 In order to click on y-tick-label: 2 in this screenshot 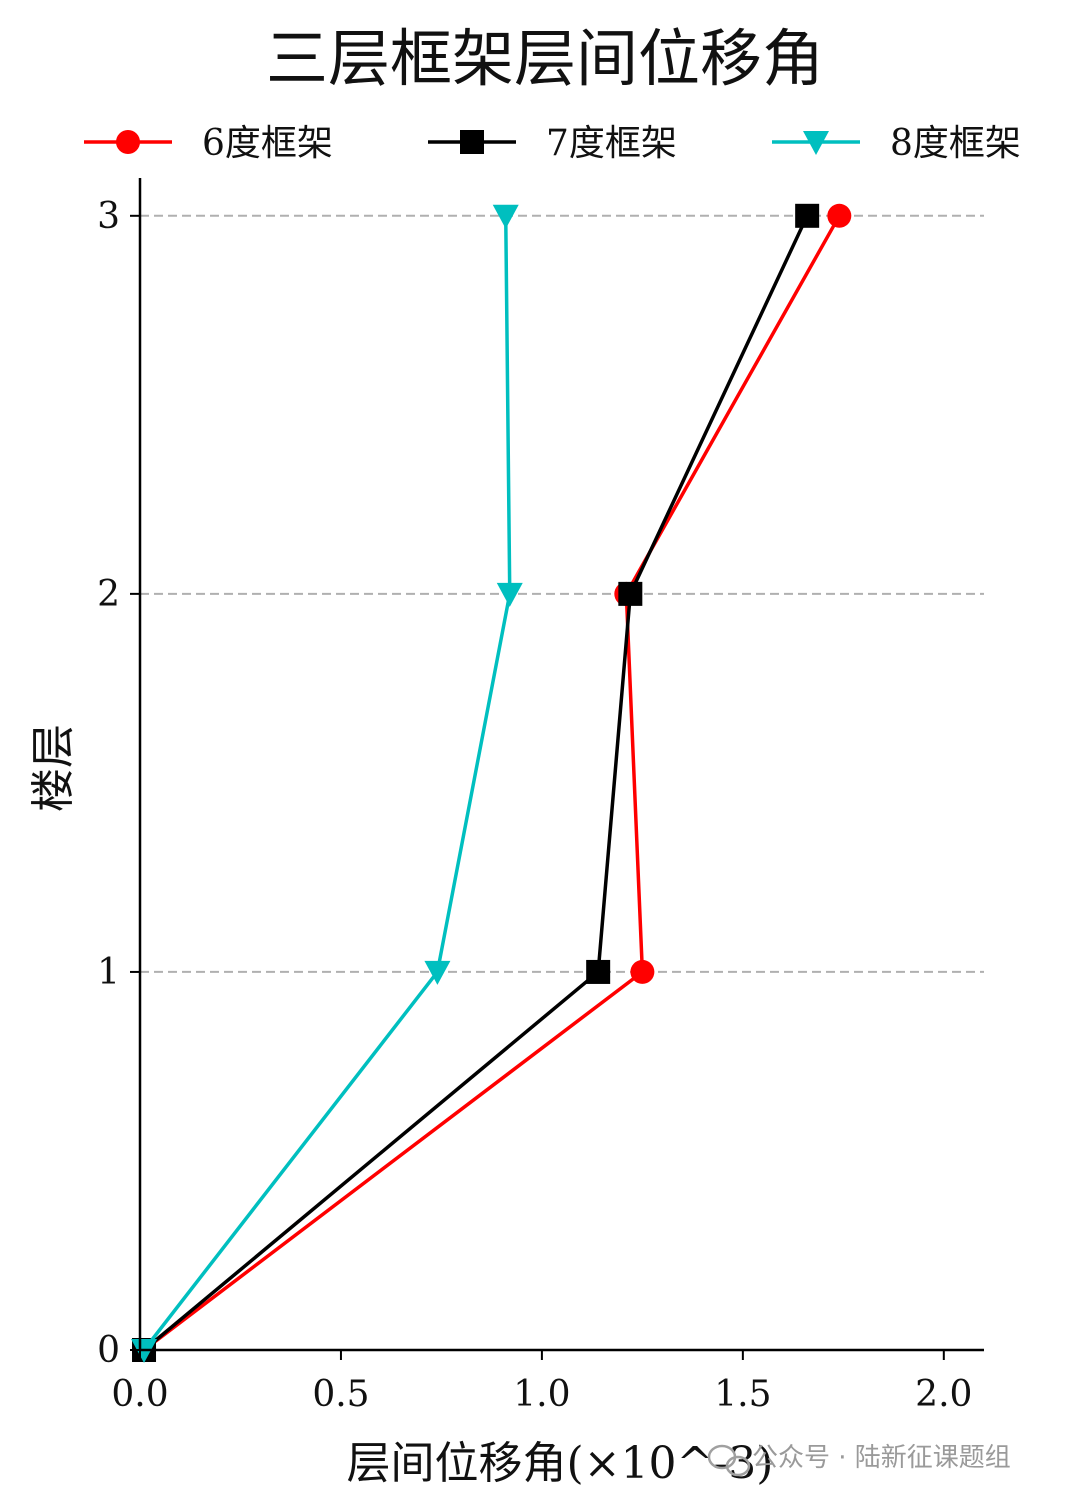, I will do `click(108, 594)`.